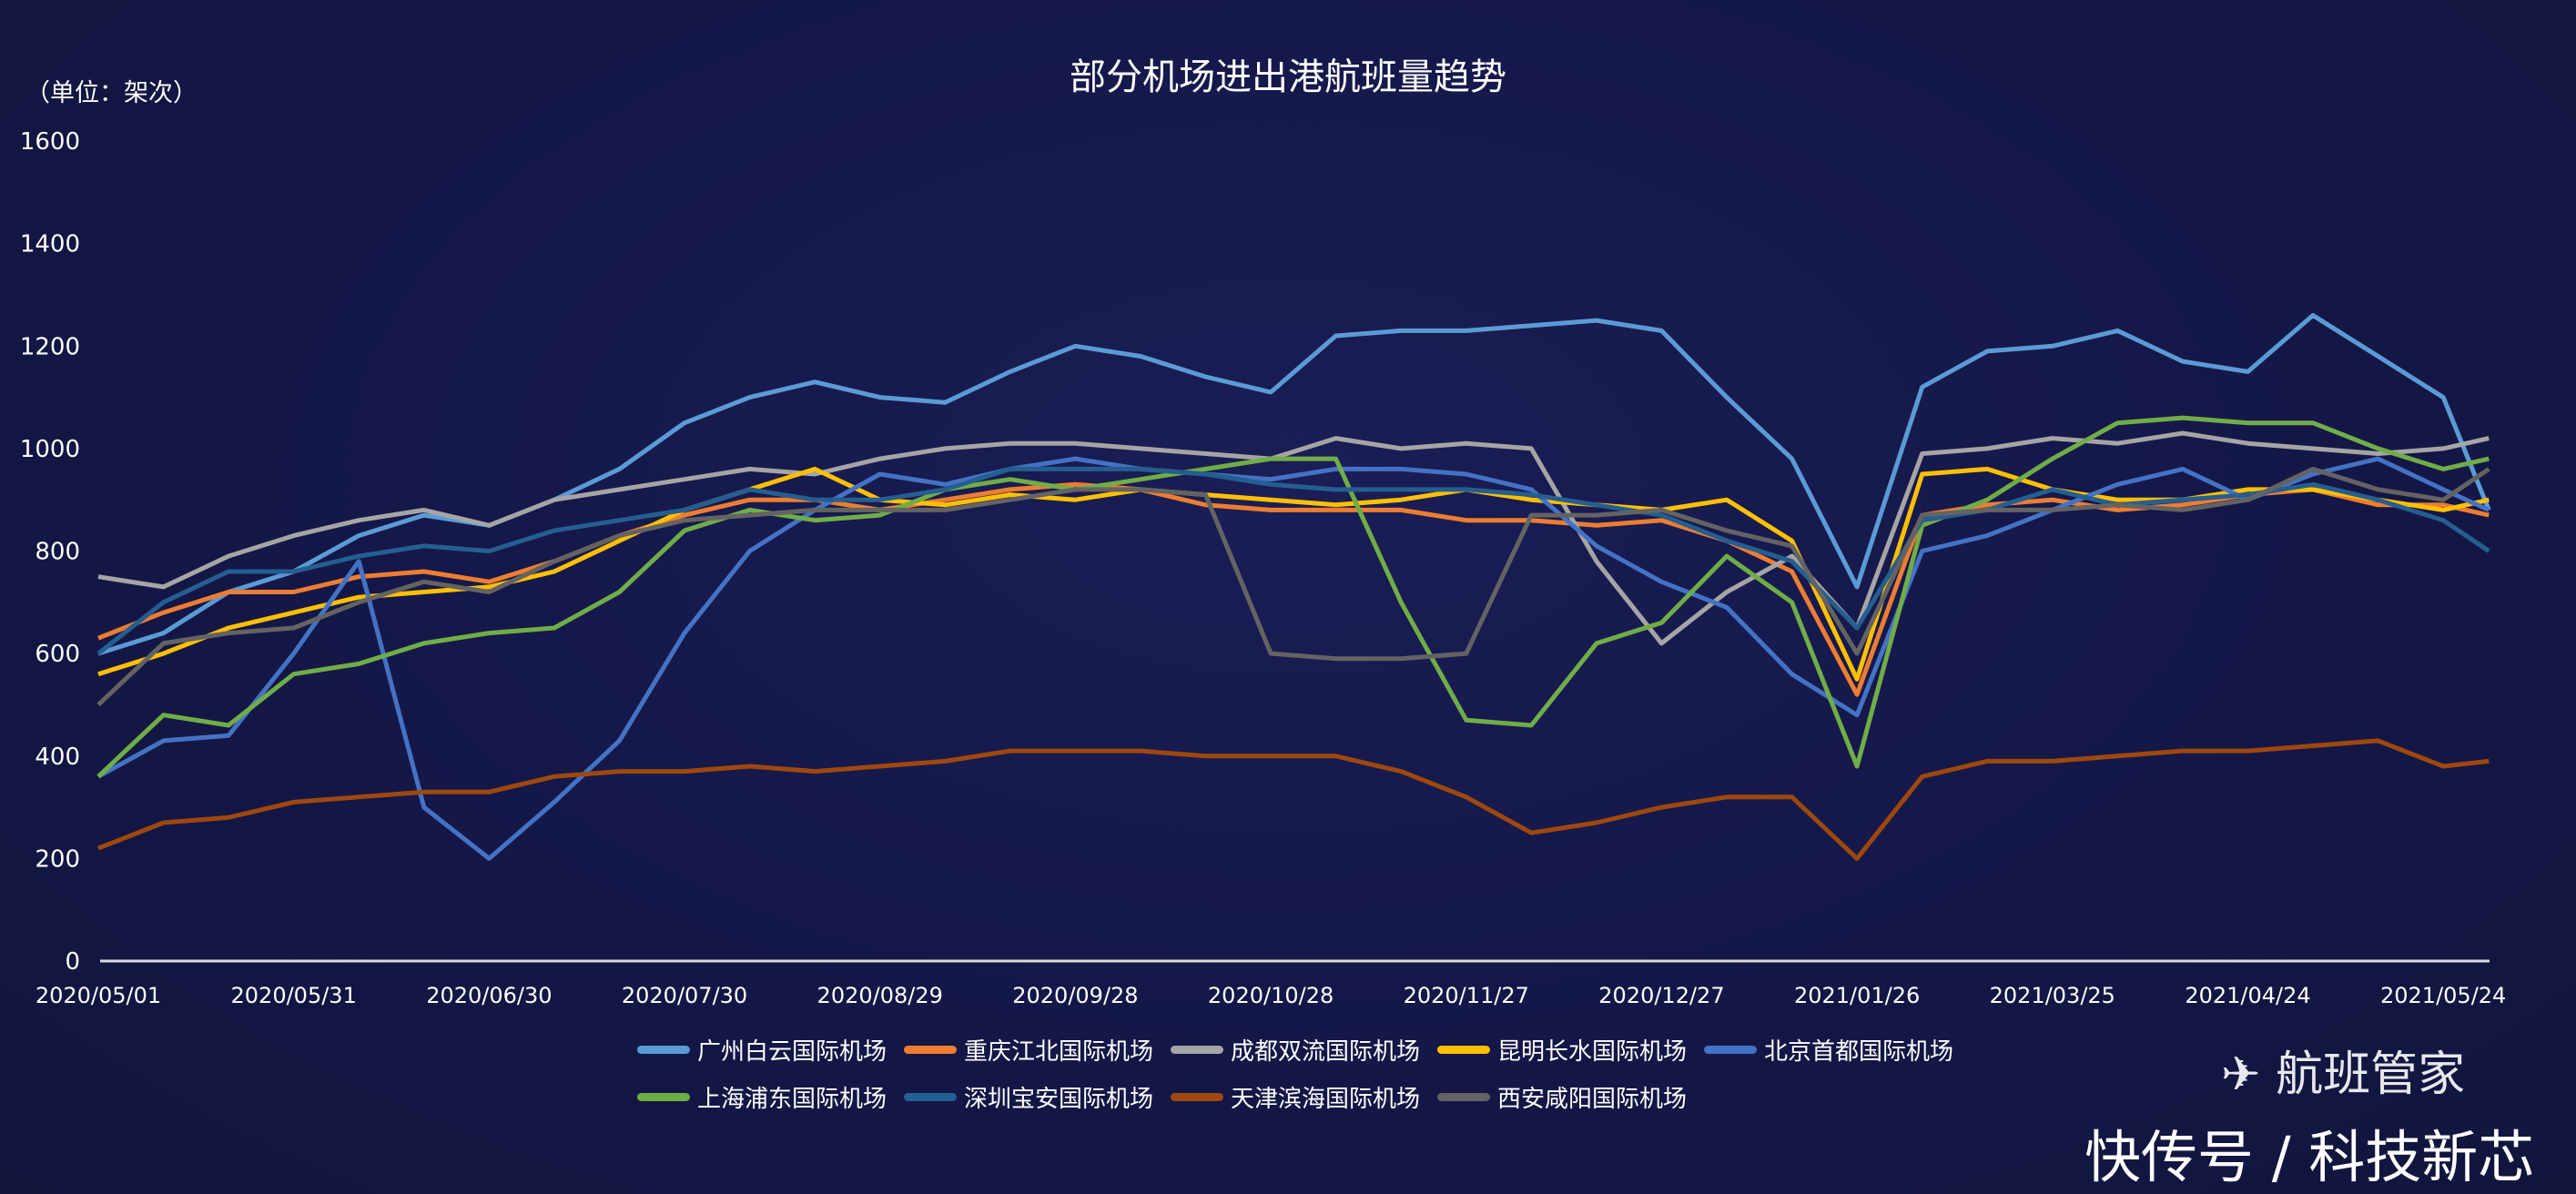 This screenshot has width=2576, height=1194. What do you see at coordinates (2309, 1157) in the screenshot?
I see `watermark: 快传号 / 科技新芯` at bounding box center [2309, 1157].